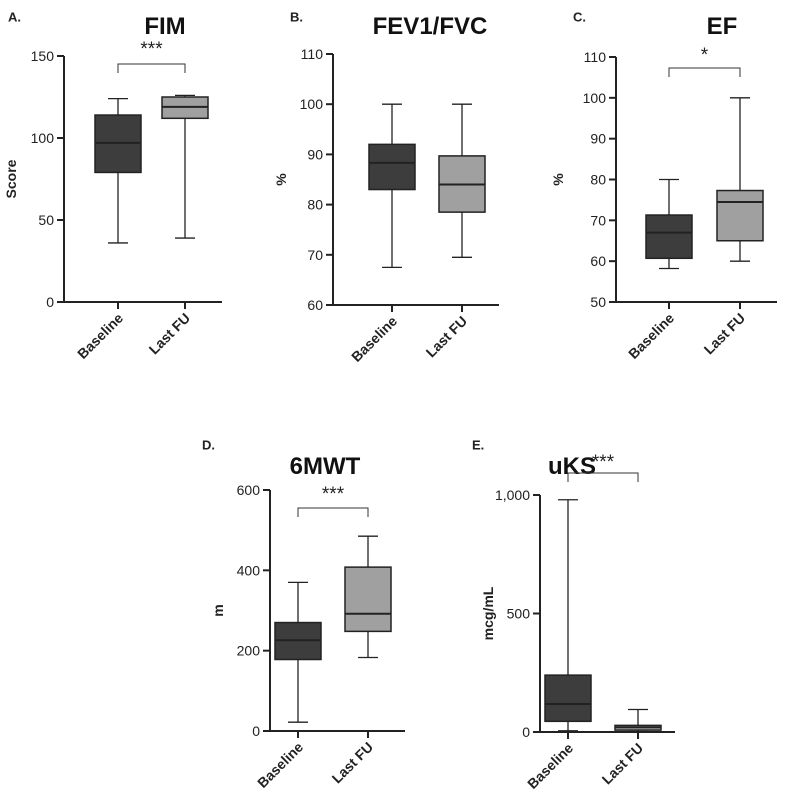 The image size is (789, 798). I want to click on panel-label: E., so click(478, 445).